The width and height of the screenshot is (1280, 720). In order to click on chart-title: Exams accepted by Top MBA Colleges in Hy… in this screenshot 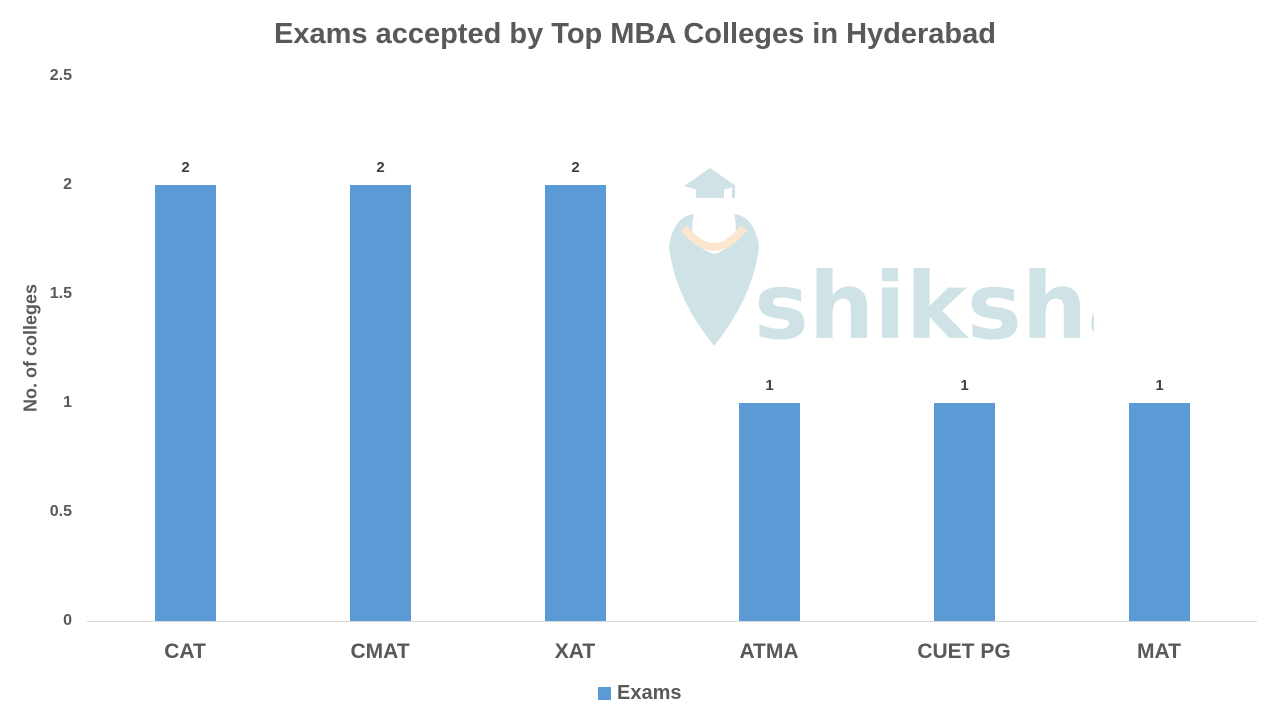, I will do `click(635, 34)`.